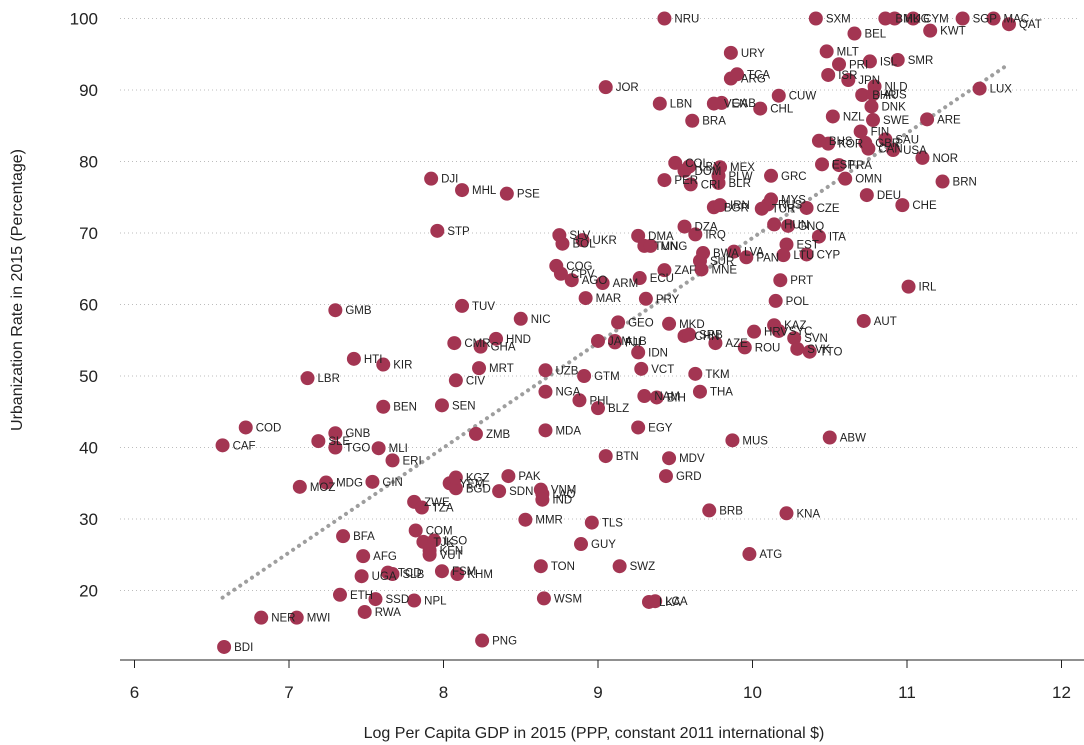 The width and height of the screenshot is (1084, 745). I want to click on y-tick-label: 80, so click(88, 162).